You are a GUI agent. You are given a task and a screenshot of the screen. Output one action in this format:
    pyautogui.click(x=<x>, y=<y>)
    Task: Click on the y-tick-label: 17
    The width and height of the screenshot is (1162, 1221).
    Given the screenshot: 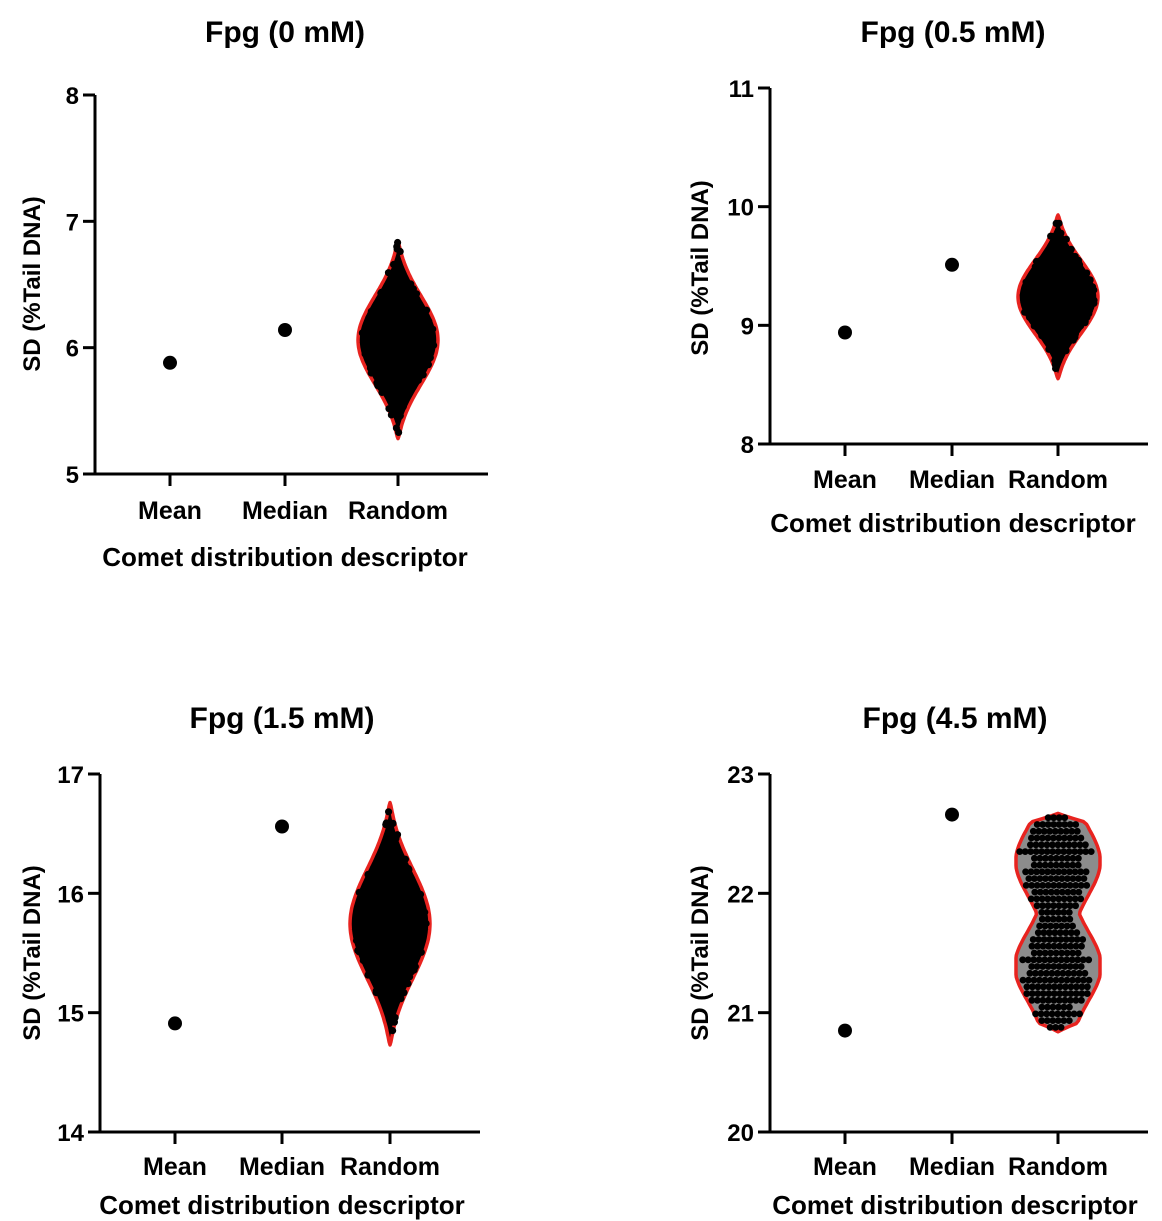 What is the action you would take?
    pyautogui.click(x=70, y=775)
    